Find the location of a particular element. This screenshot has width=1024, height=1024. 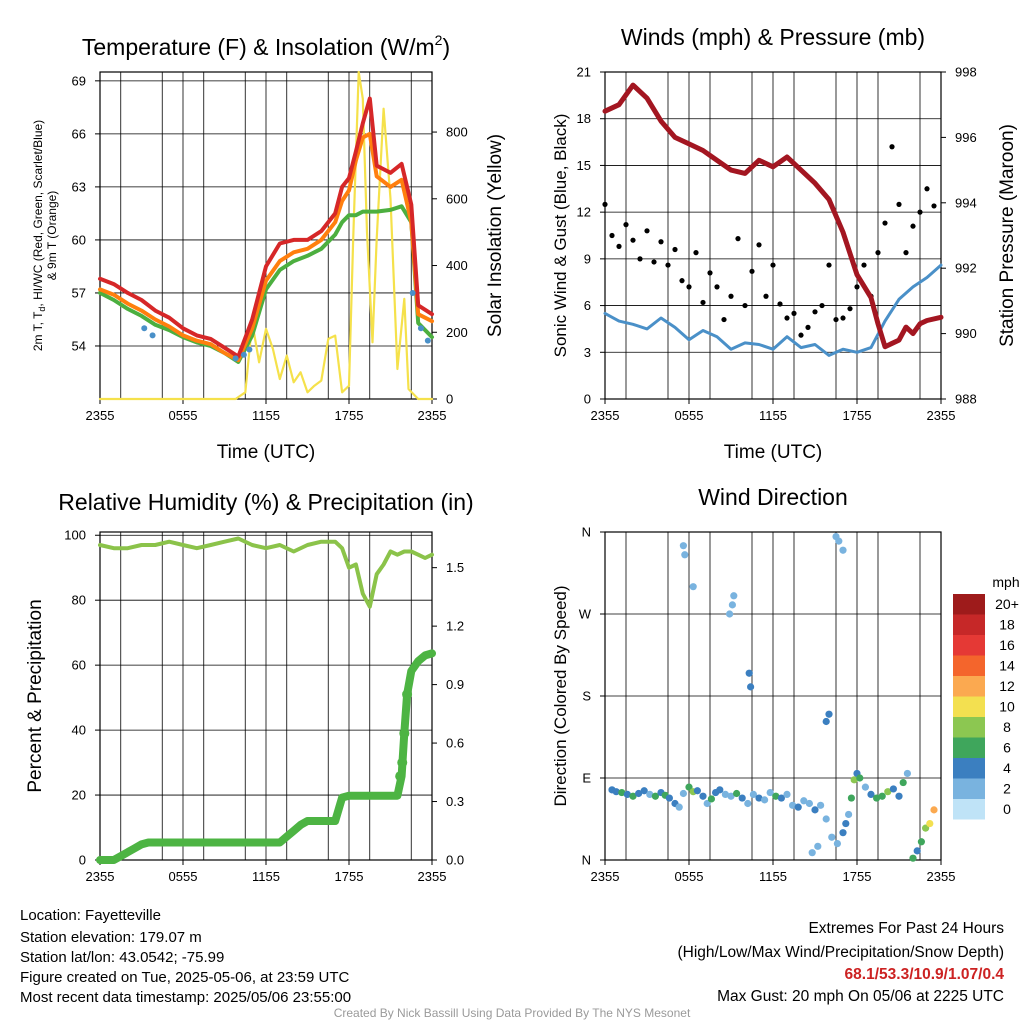

y-tick-label: 54 is located at coordinates (79, 345).